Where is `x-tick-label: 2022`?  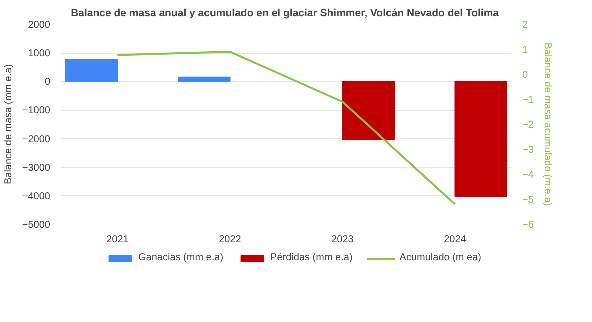
x-tick-label: 2022 is located at coordinates (230, 240).